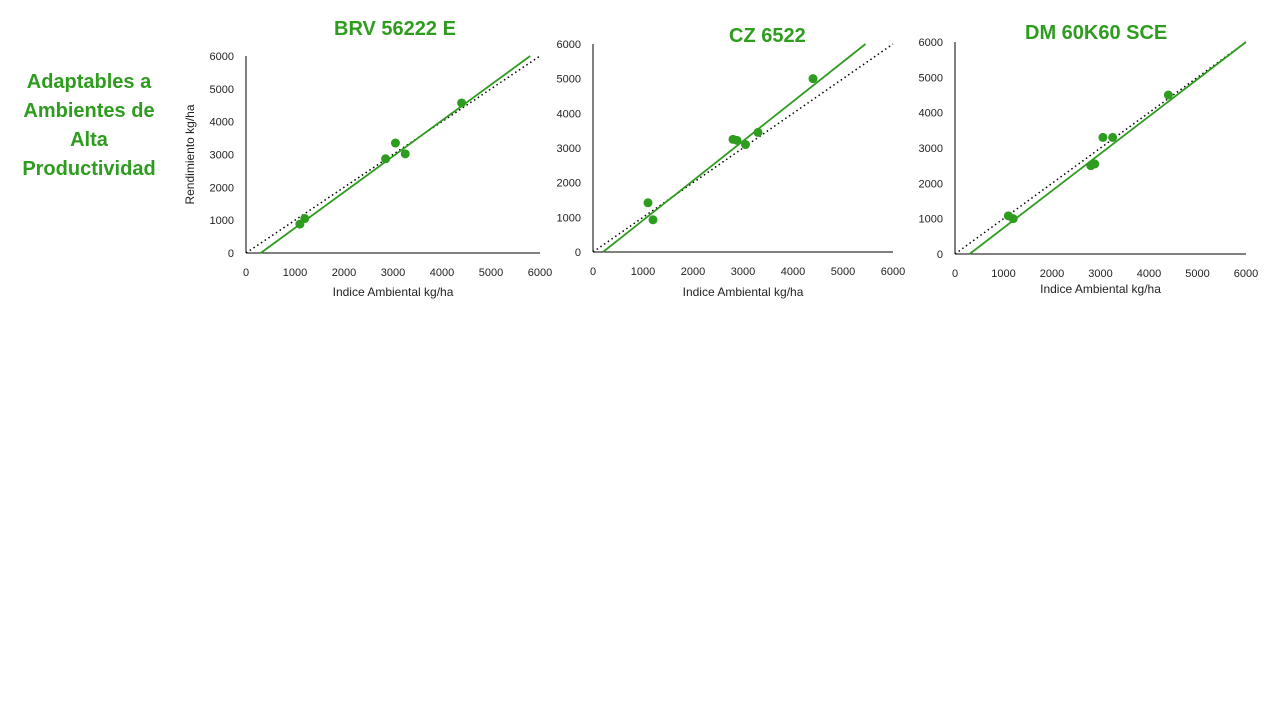 The image size is (1280, 720). Describe the element at coordinates (1096, 33) in the screenshot. I see `chart-title-3: DM 60K60 SCE` at that location.